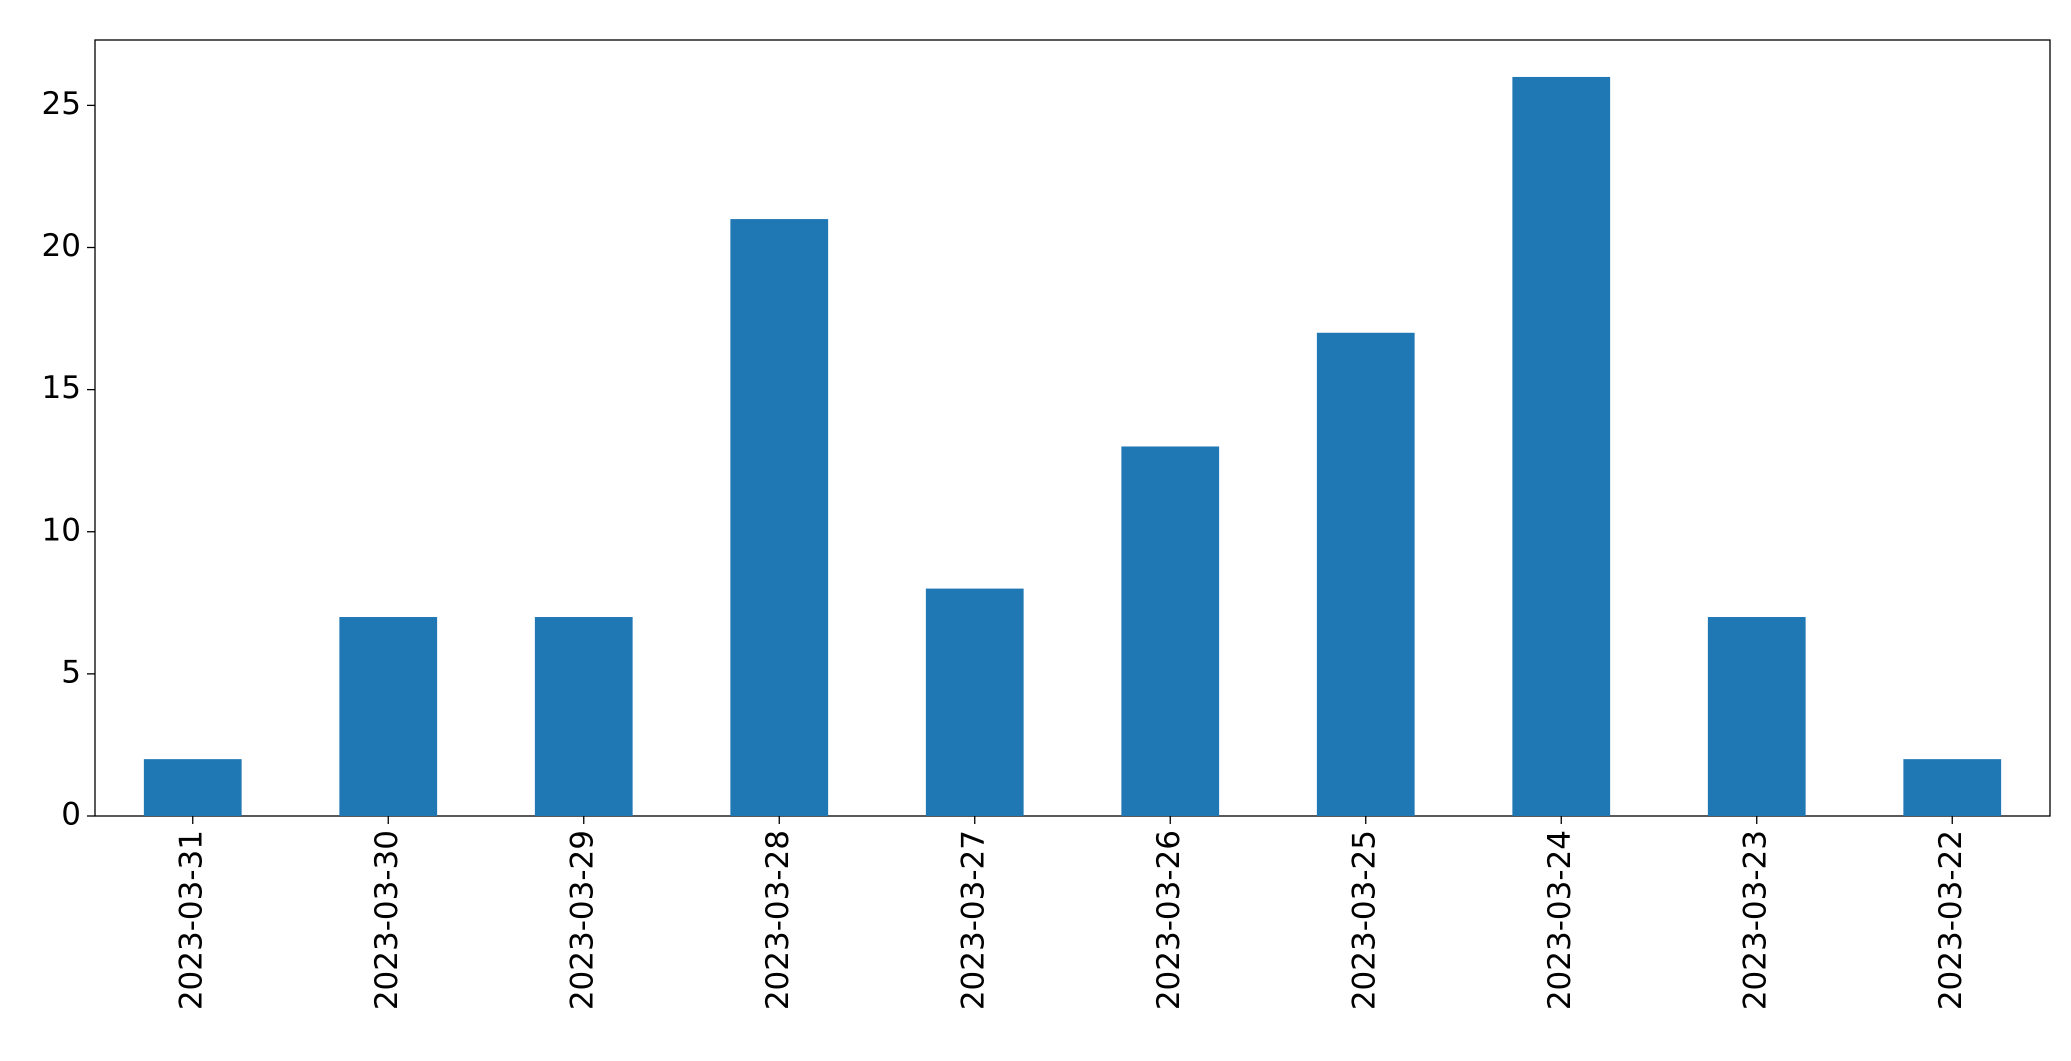  Describe the element at coordinates (61, 388) in the screenshot. I see `y-tick-label: 15` at that location.